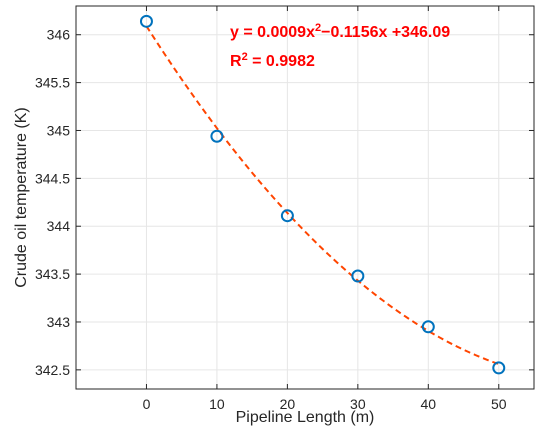 Image resolution: width=550 pixels, height=434 pixels. I want to click on y-tick-label: 343, so click(59, 322).